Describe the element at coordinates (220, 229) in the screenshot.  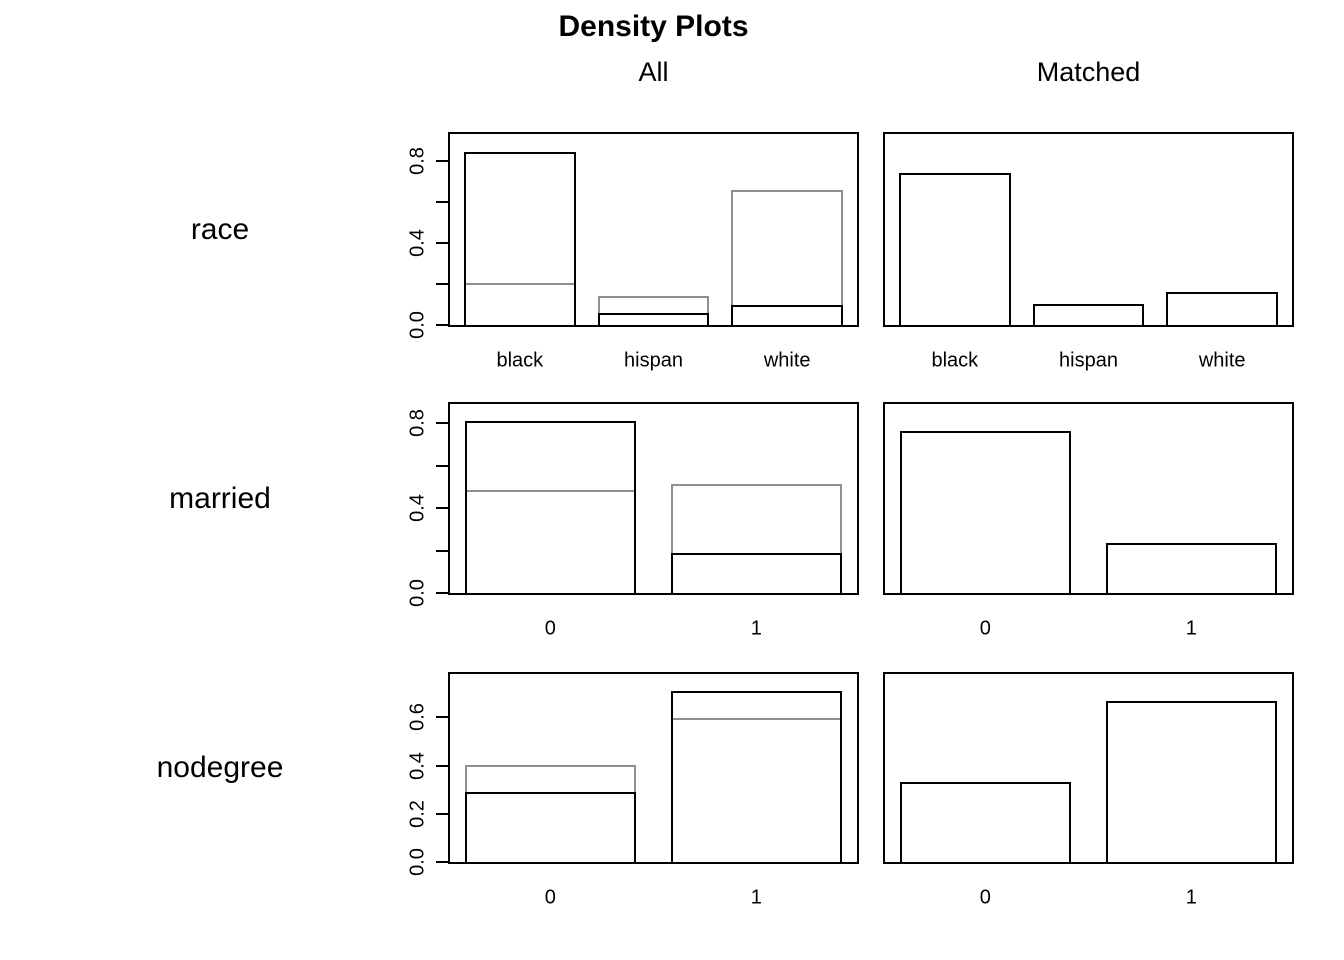
I see `row-label-race: race` at that location.